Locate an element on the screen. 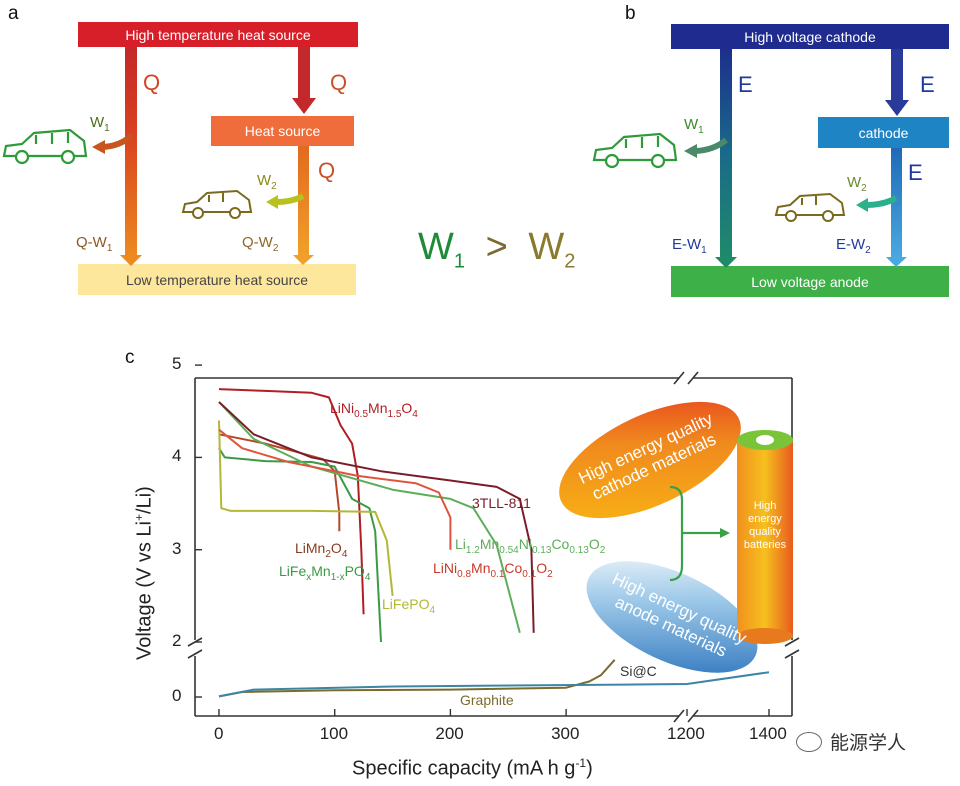 The image size is (960, 786). q-label-1: Q is located at coordinates (152, 82).